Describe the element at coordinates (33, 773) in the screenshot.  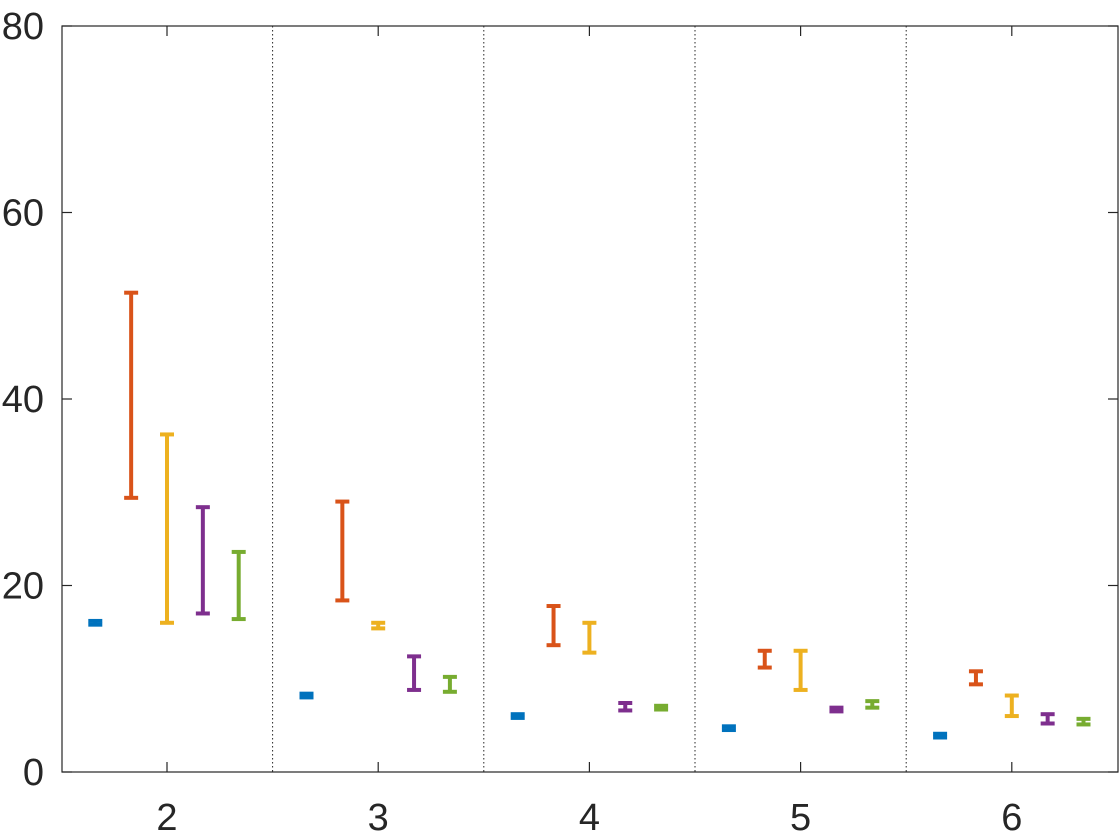
I see `y-tick-label-0: 0` at that location.